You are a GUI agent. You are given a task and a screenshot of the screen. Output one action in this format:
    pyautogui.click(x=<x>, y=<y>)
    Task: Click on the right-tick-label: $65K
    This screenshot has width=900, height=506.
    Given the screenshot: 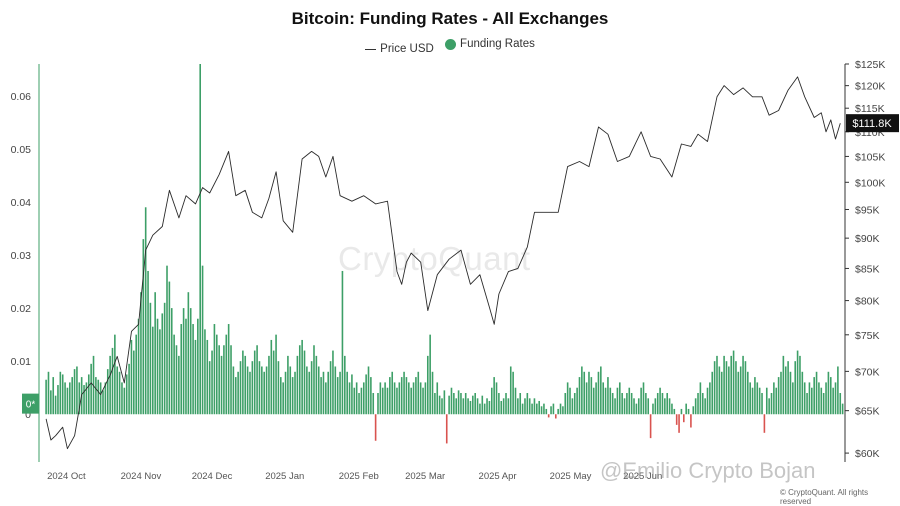 What is the action you would take?
    pyautogui.click(x=867, y=412)
    